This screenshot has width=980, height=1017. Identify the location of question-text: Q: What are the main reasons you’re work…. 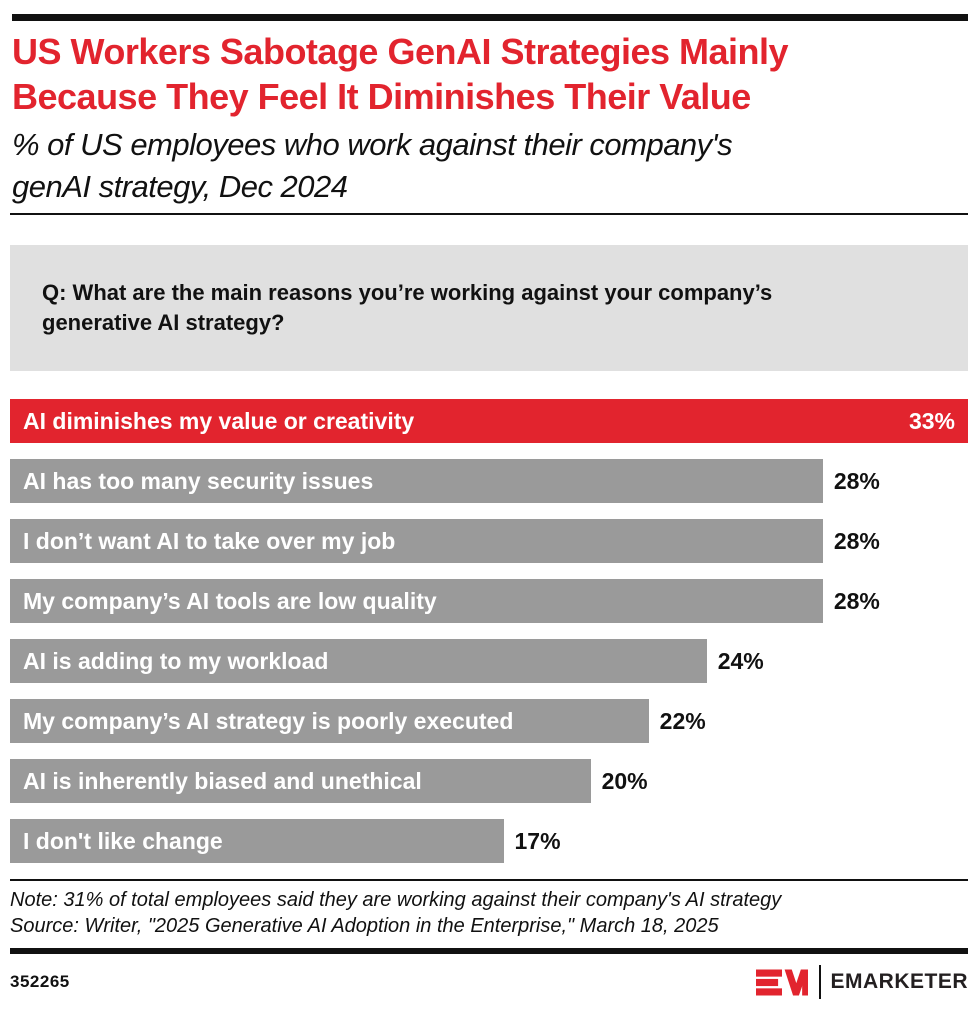
(407, 307).